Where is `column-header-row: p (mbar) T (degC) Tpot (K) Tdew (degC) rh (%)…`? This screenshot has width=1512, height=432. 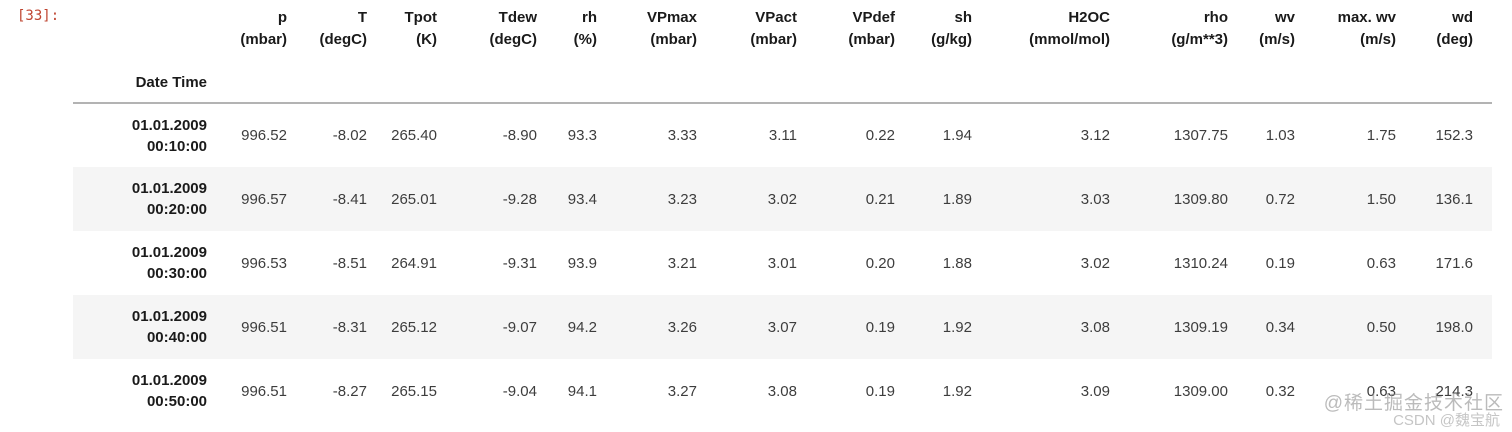
column-header-row: p (mbar) T (degC) Tpot (K) Tdew (degC) rh (%)… is located at coordinates (782, 31).